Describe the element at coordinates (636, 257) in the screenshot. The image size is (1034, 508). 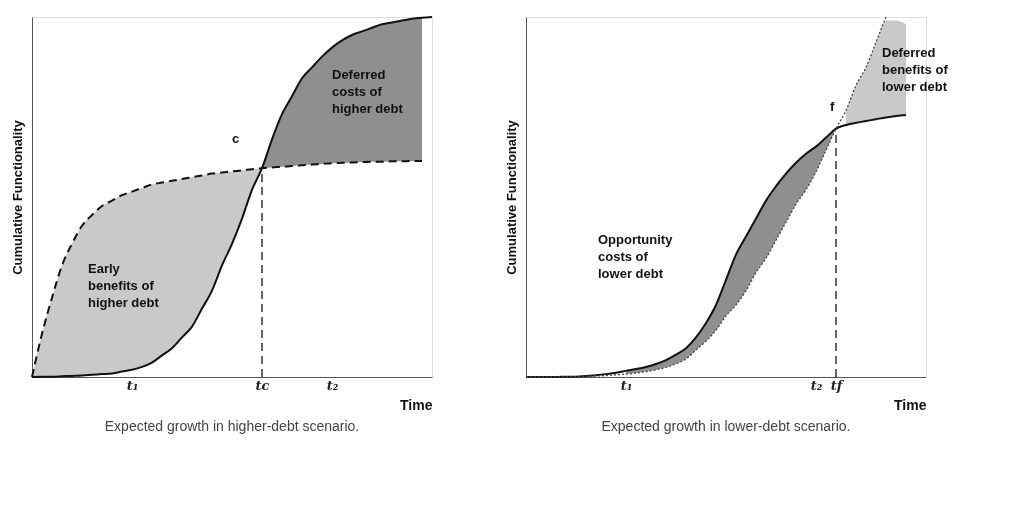
I see `annotation: Opportunity costs of lower debt` at that location.